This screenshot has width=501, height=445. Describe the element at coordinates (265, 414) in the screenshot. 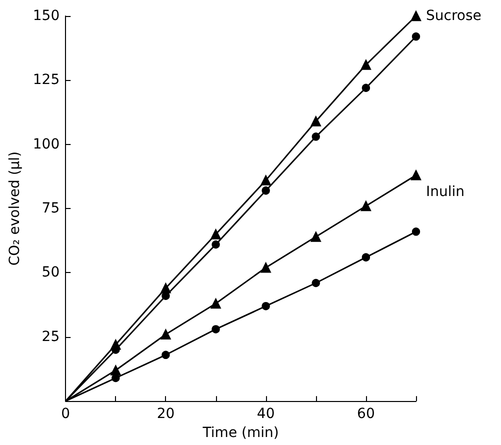

I see `x-tick-label: 40` at that location.